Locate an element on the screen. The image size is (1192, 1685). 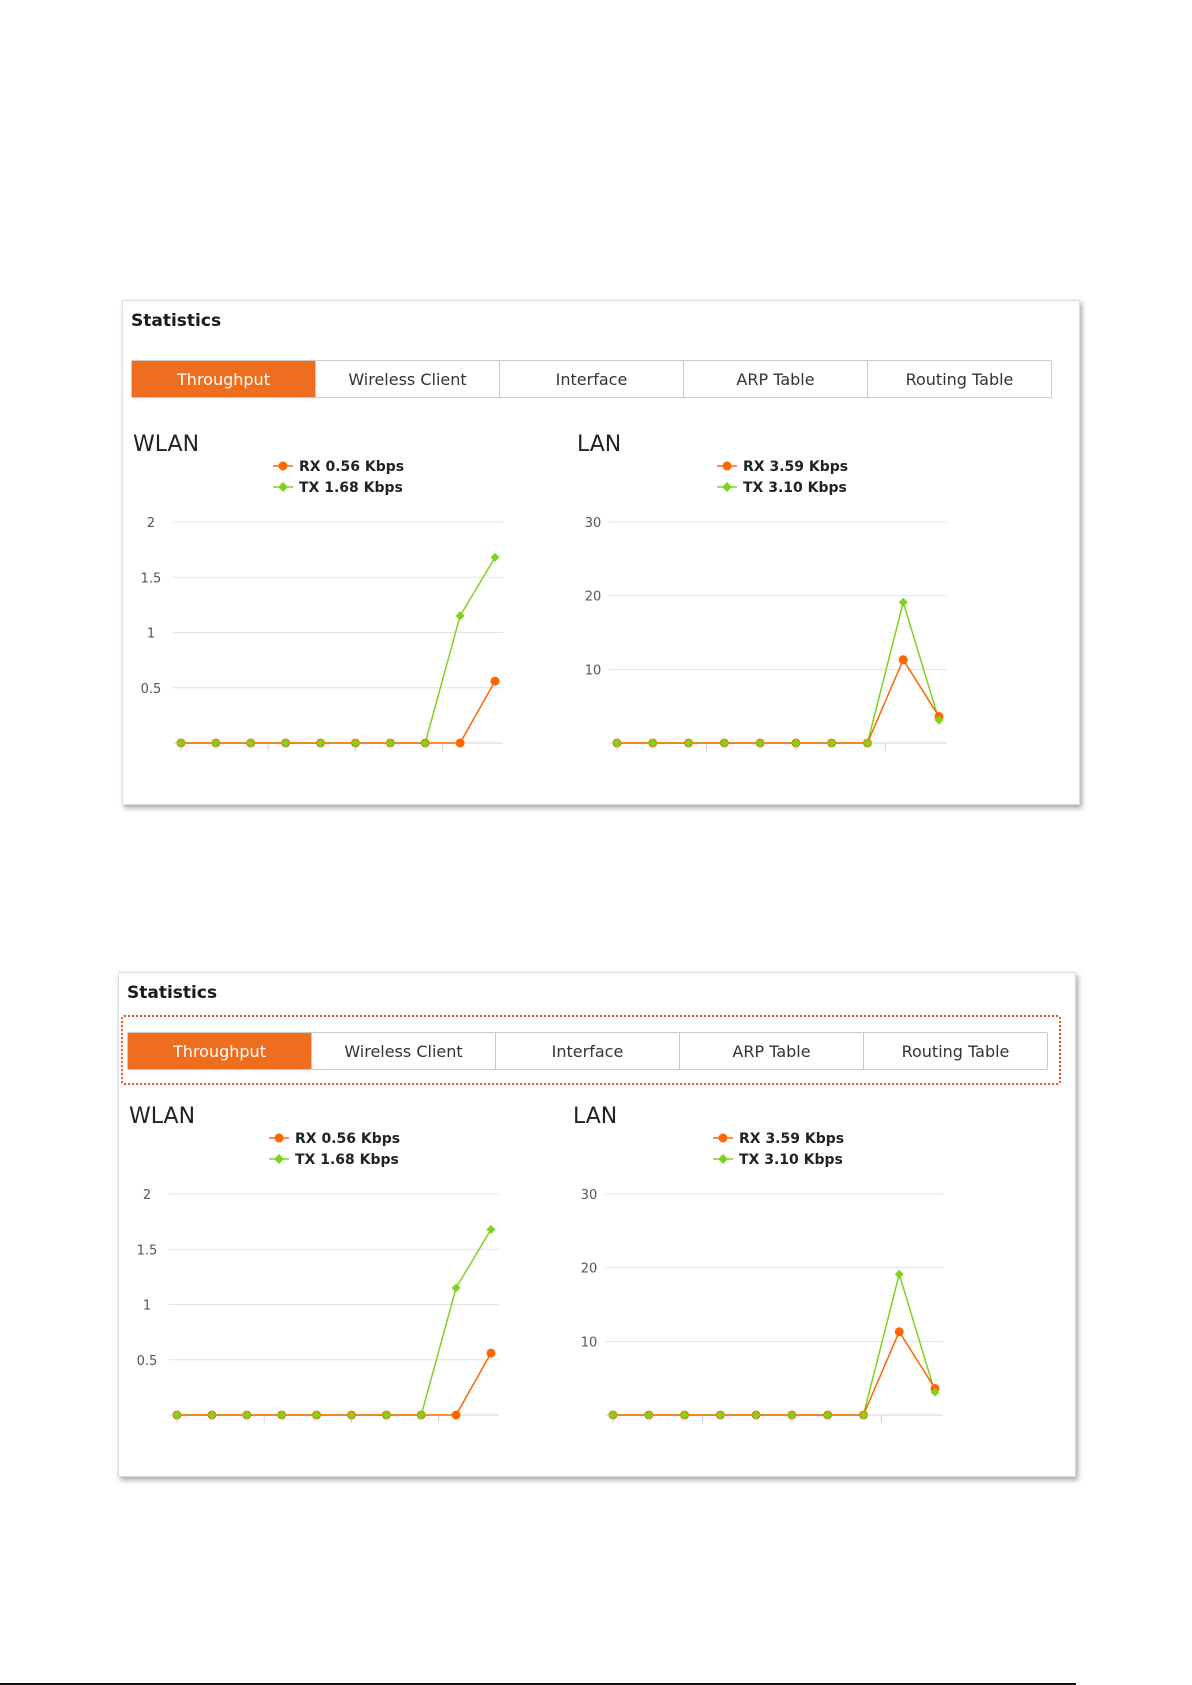
legend-label: TX 1.68 Kbps is located at coordinates (347, 1160).